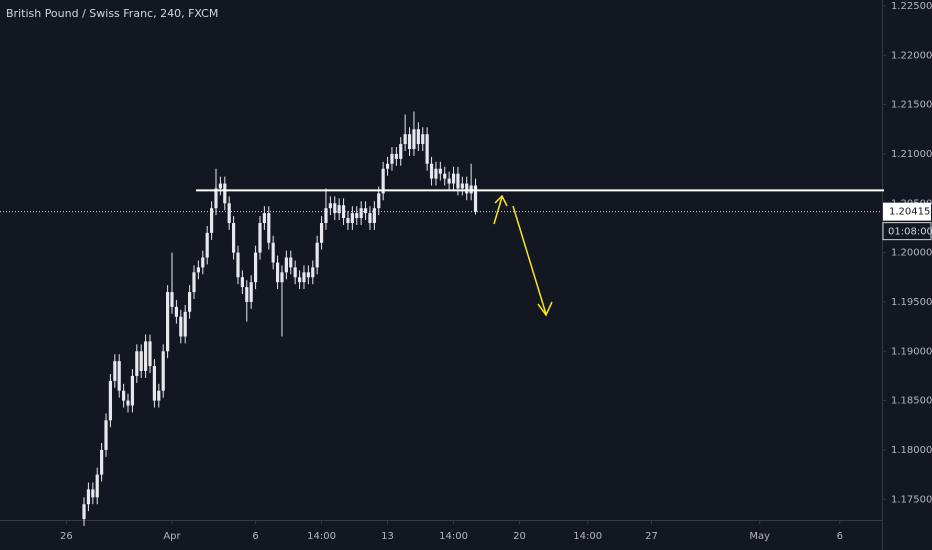  I want to click on y-tick-label: 1.22000, so click(911, 55).